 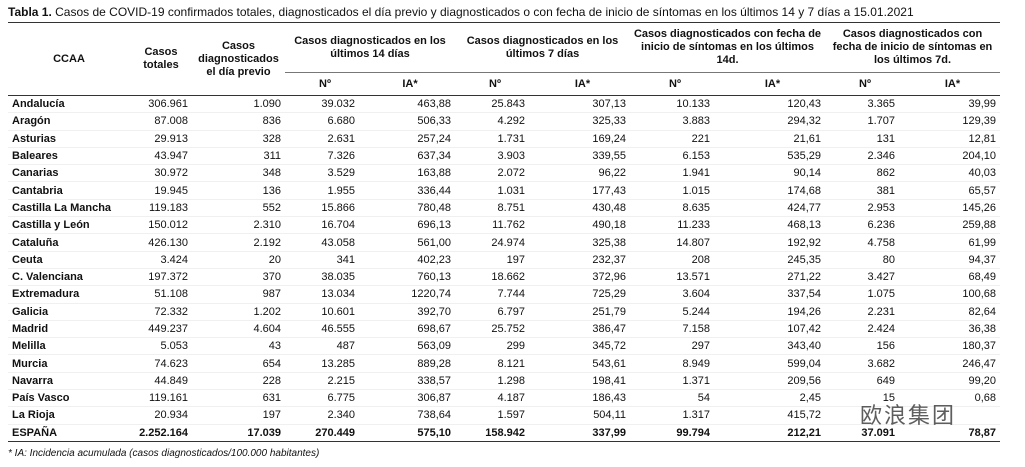 What do you see at coordinates (410, 156) in the screenshot?
I see `cell: 637,34` at bounding box center [410, 156].